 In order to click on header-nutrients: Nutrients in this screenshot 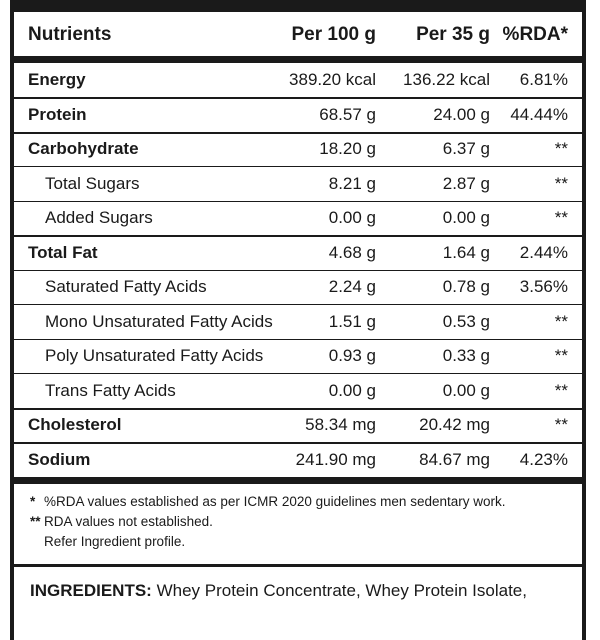, I will do `click(70, 34)`.